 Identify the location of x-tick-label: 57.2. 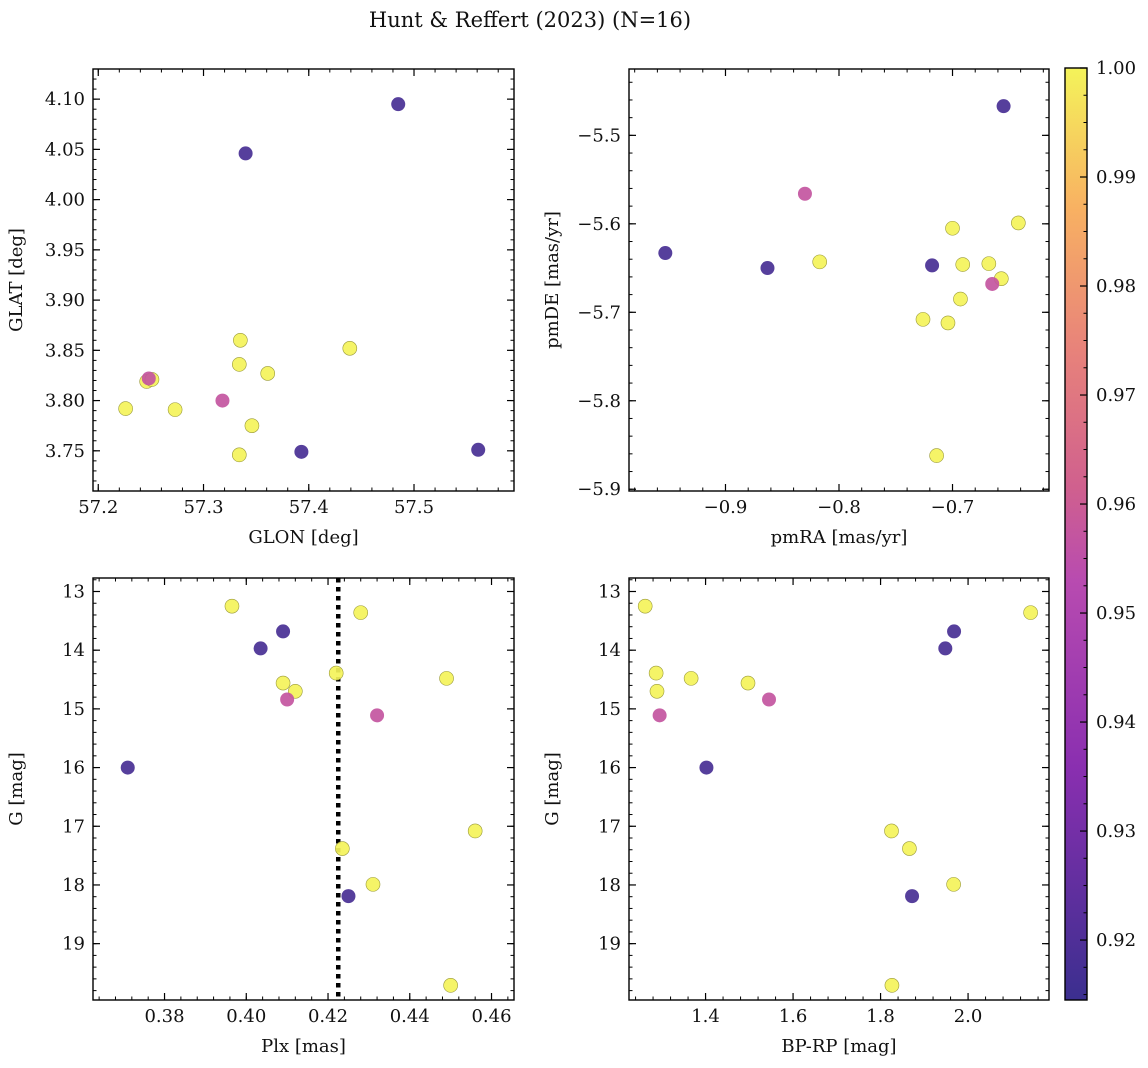
(98, 507).